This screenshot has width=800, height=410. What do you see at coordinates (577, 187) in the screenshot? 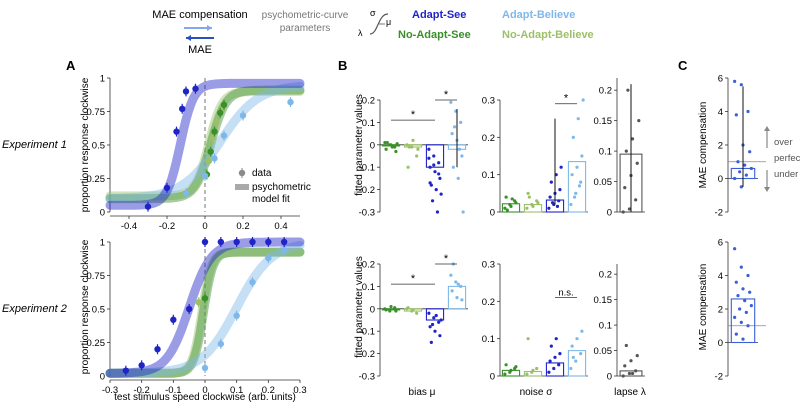
I see `bar-adapt-believe` at bounding box center [577, 187].